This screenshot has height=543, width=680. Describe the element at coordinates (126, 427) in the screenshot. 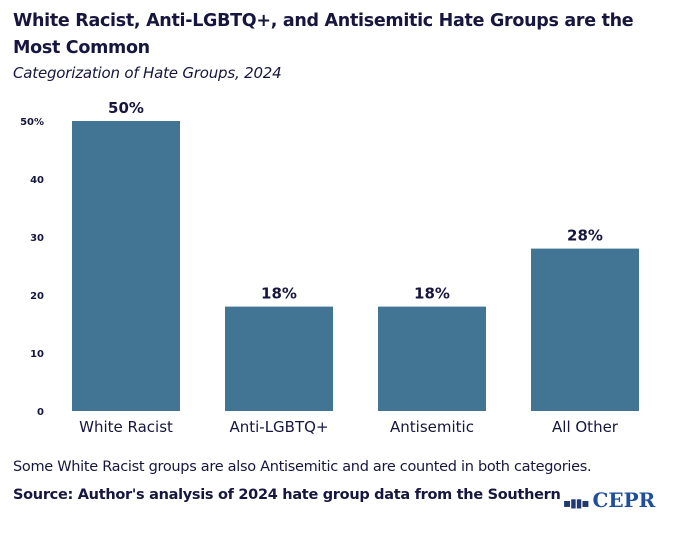

I see `x-tick-label: White Racist` at that location.